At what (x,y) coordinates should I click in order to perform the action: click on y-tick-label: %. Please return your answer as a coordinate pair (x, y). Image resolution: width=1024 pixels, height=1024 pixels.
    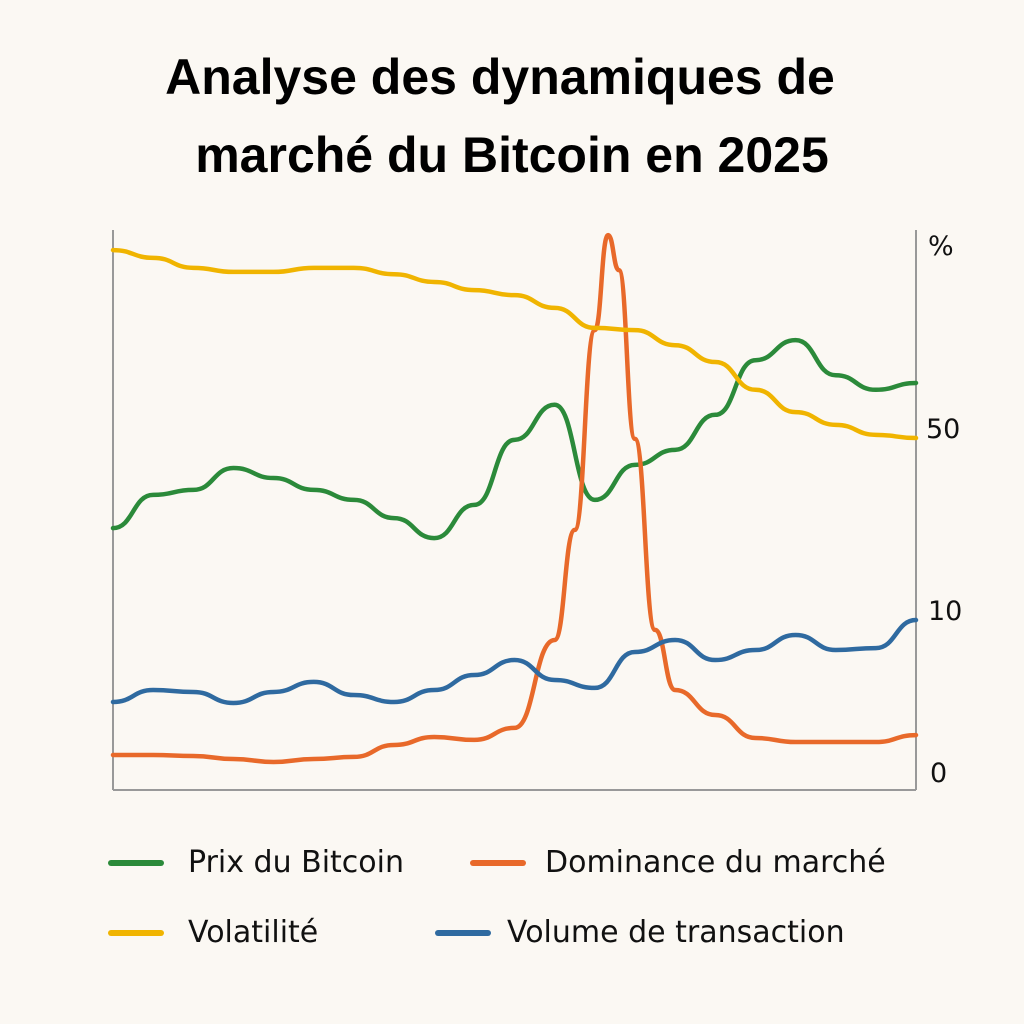
    Looking at the image, I should click on (941, 246).